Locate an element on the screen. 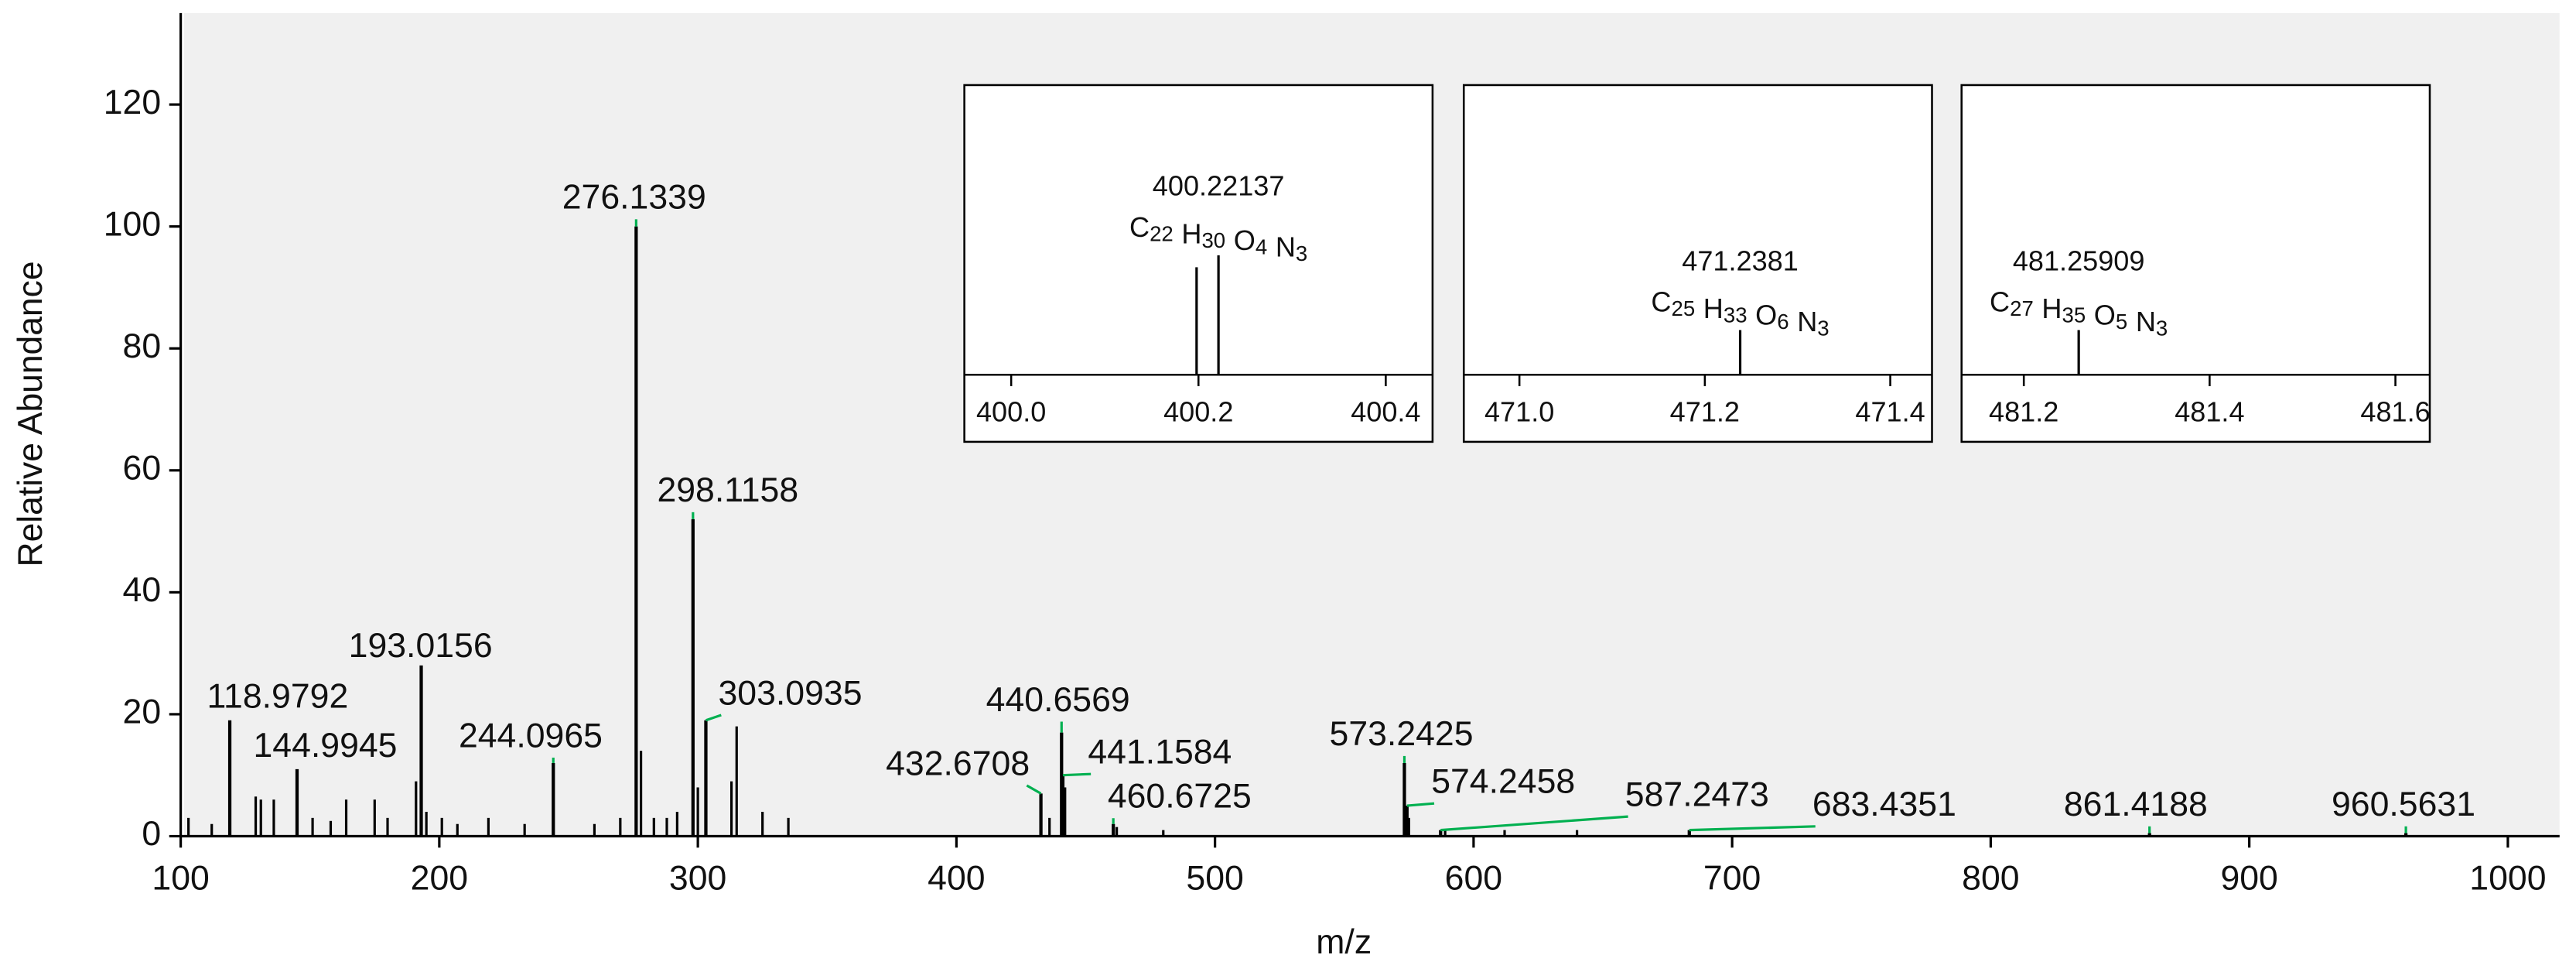 This screenshot has height=972, width=2576. element-count: 4 is located at coordinates (1261, 247).